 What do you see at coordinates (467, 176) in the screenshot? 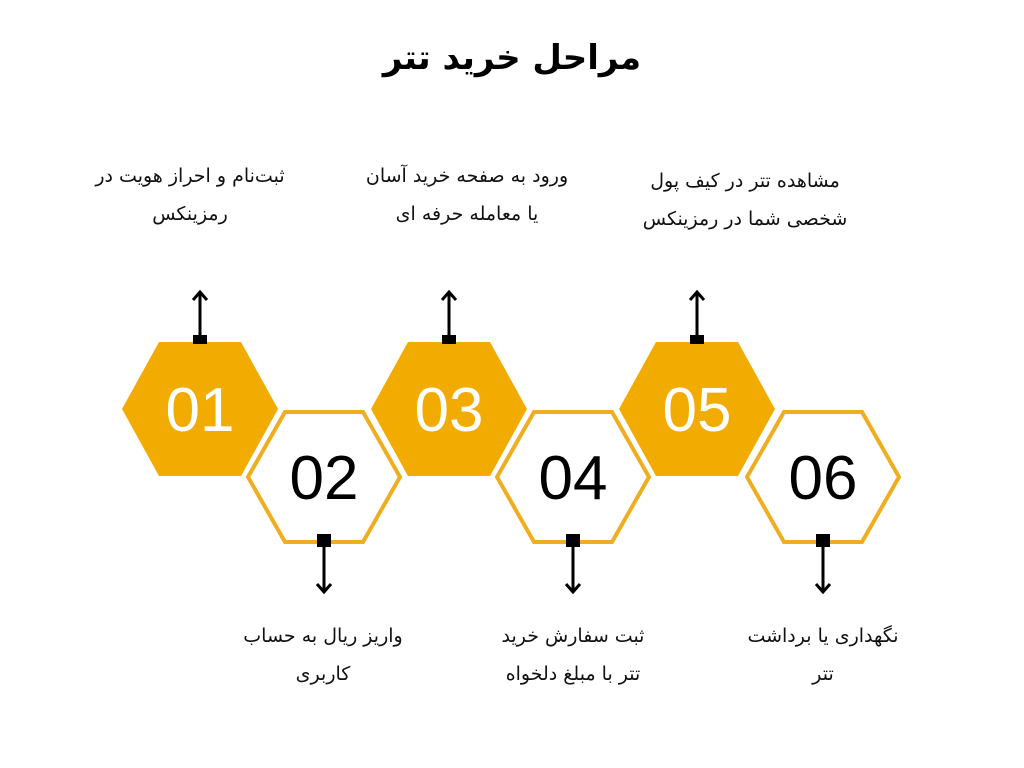
I see `caption-line: ورود به صفحه خرید آسان` at bounding box center [467, 176].